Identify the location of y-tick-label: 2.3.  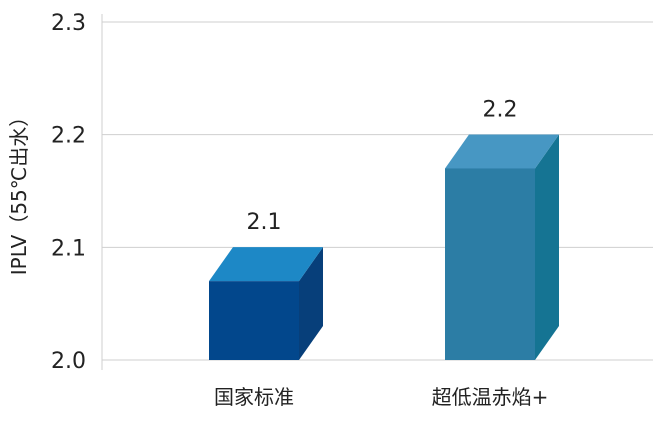
(68, 23).